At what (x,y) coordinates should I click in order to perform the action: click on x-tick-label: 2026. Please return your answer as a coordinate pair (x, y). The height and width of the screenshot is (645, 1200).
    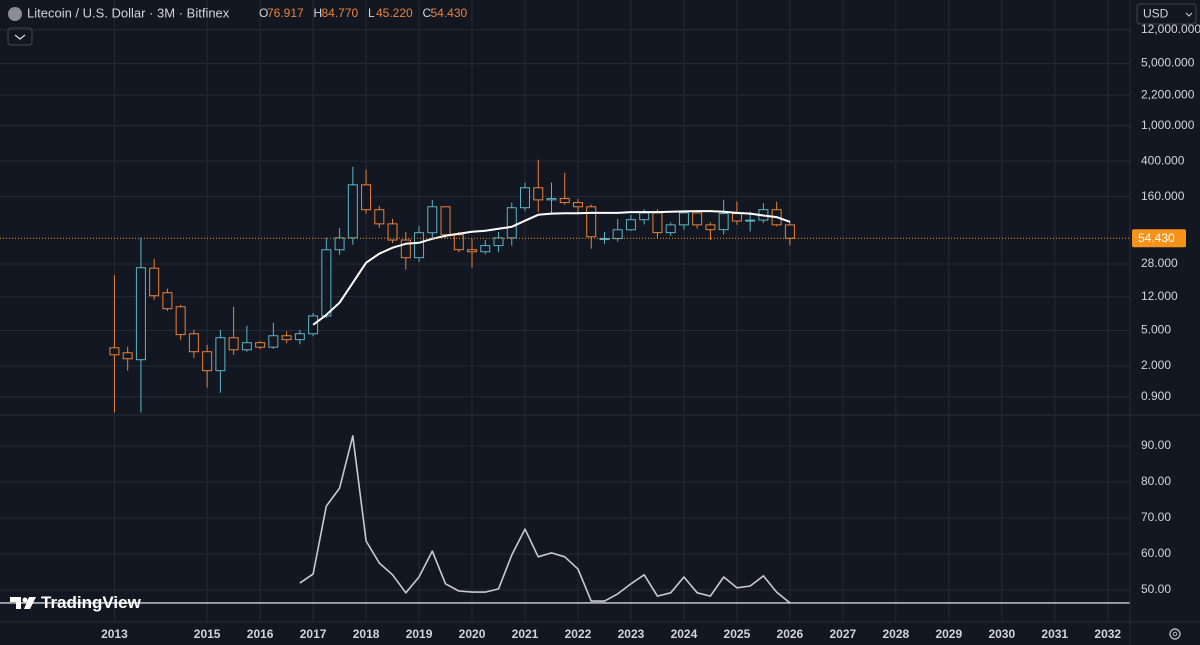
    Looking at the image, I should click on (790, 634).